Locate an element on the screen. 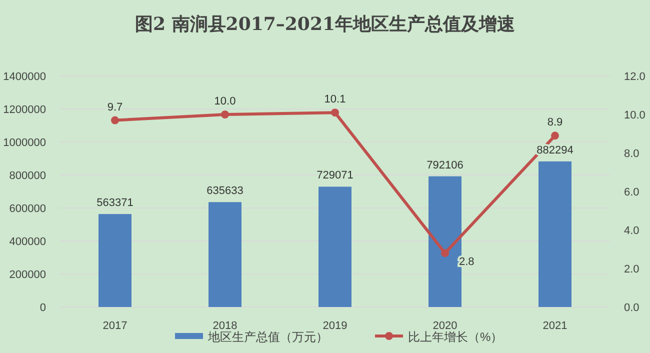 The height and width of the screenshot is (353, 650). y-tick-label: 0 is located at coordinates (43, 308).